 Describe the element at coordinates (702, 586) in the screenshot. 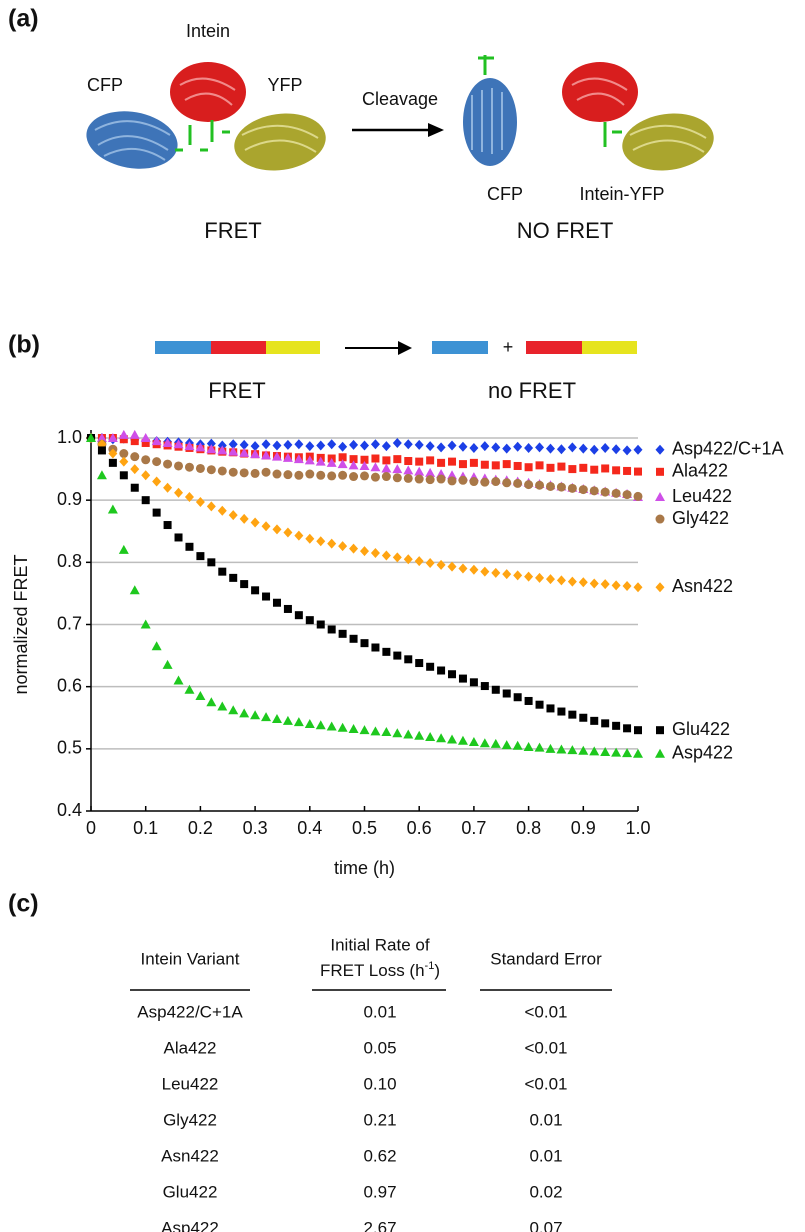

I see `legend-label: Asn422` at that location.